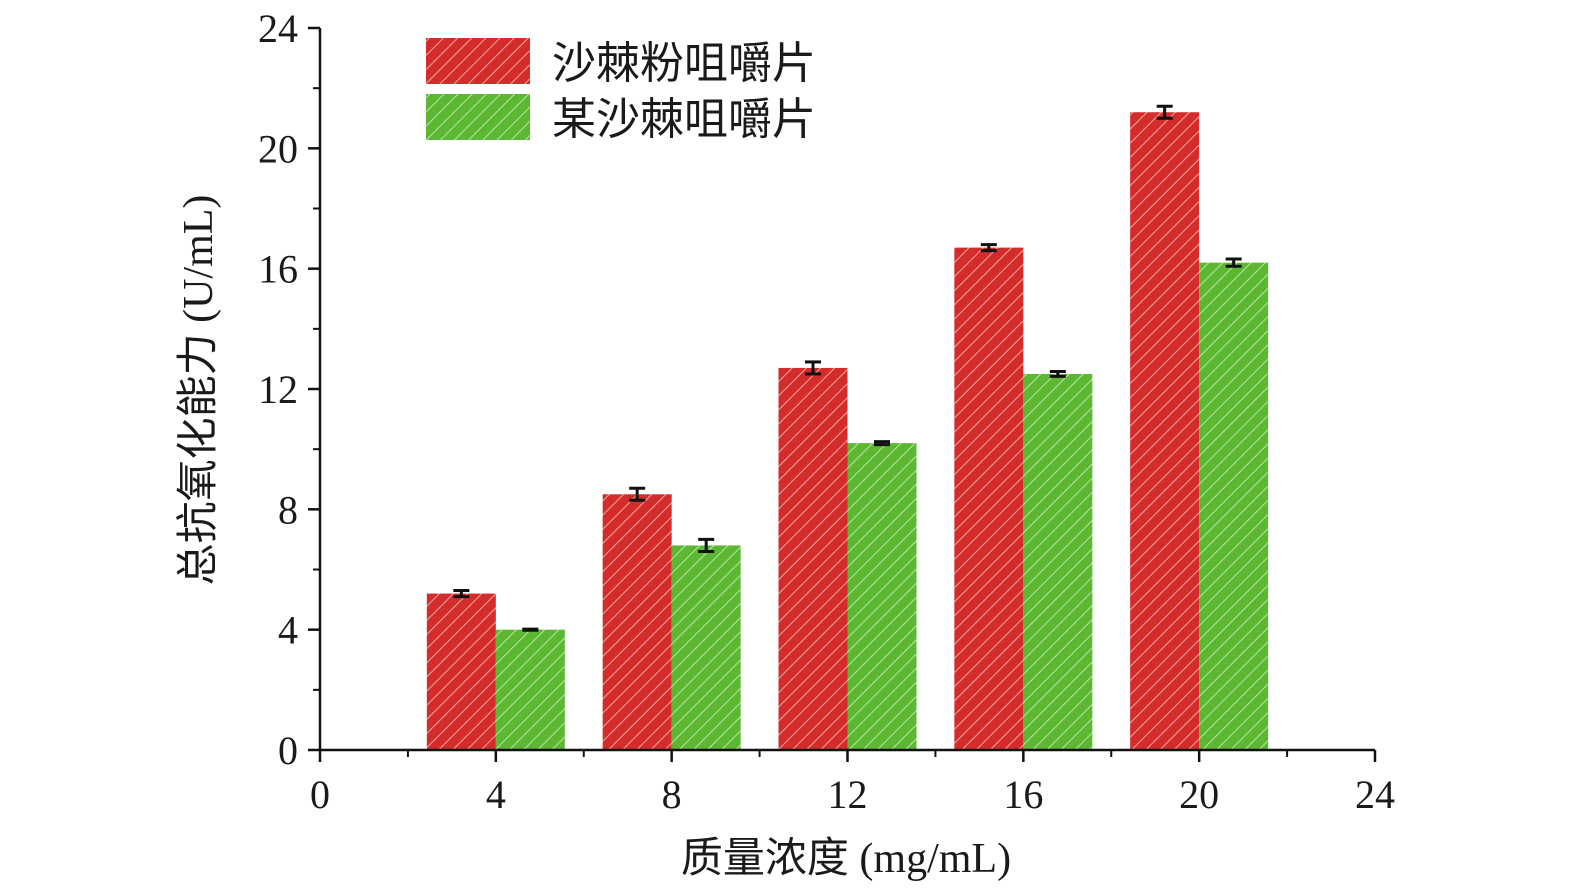 This screenshot has height=895, width=1575. I want to click on x-tick-label-8: 8, so click(672, 794).